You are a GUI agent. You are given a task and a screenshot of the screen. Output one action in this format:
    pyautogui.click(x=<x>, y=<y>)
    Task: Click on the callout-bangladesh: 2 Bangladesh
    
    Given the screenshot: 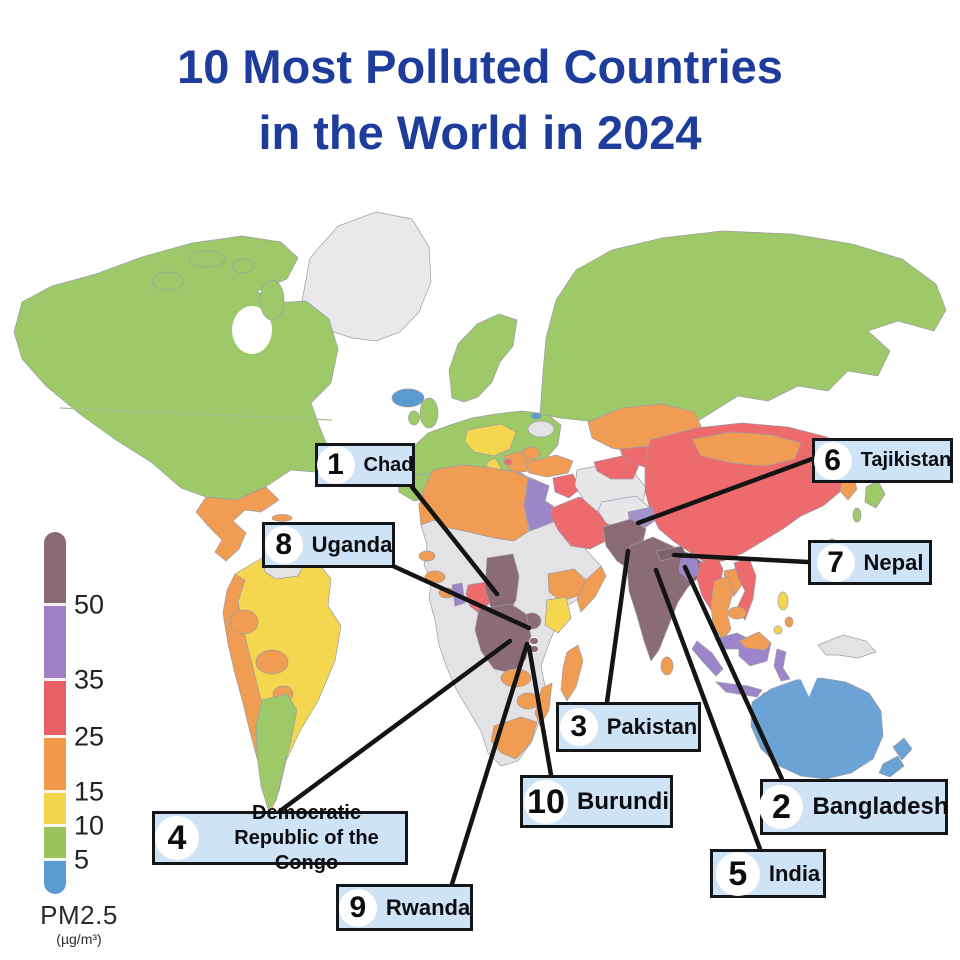 What is the action you would take?
    pyautogui.click(x=854, y=807)
    